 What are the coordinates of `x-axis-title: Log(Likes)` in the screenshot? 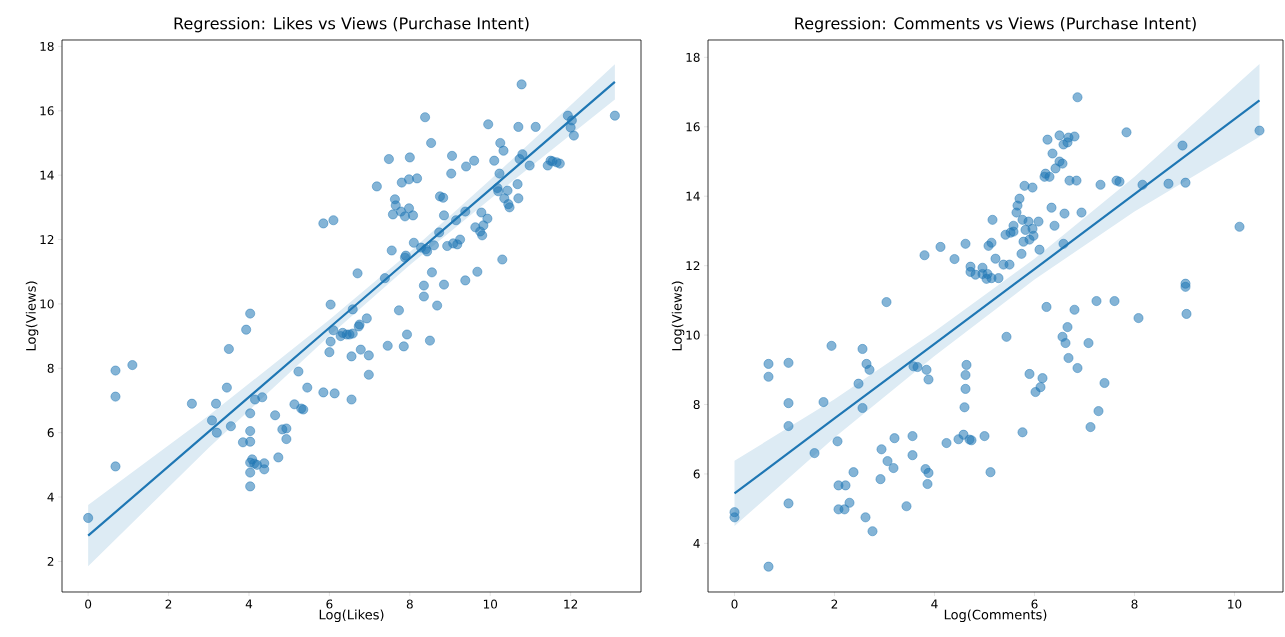 It's located at (351, 616).